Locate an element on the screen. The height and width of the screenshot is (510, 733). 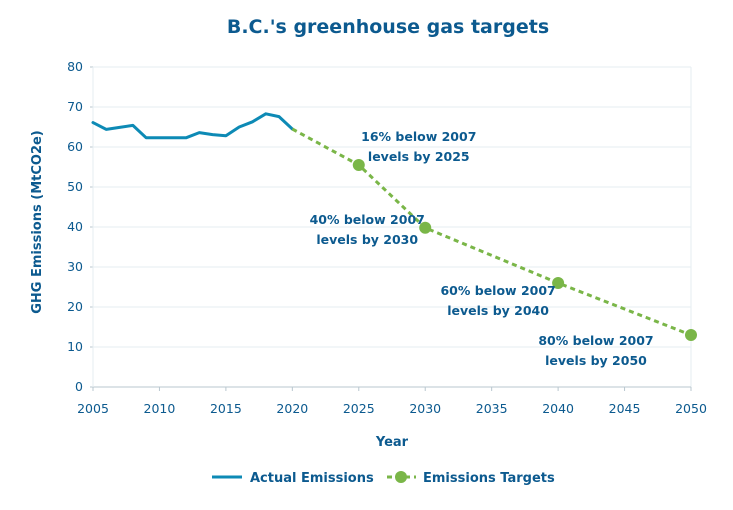
y-tick-label: 20 is located at coordinates (75, 306).